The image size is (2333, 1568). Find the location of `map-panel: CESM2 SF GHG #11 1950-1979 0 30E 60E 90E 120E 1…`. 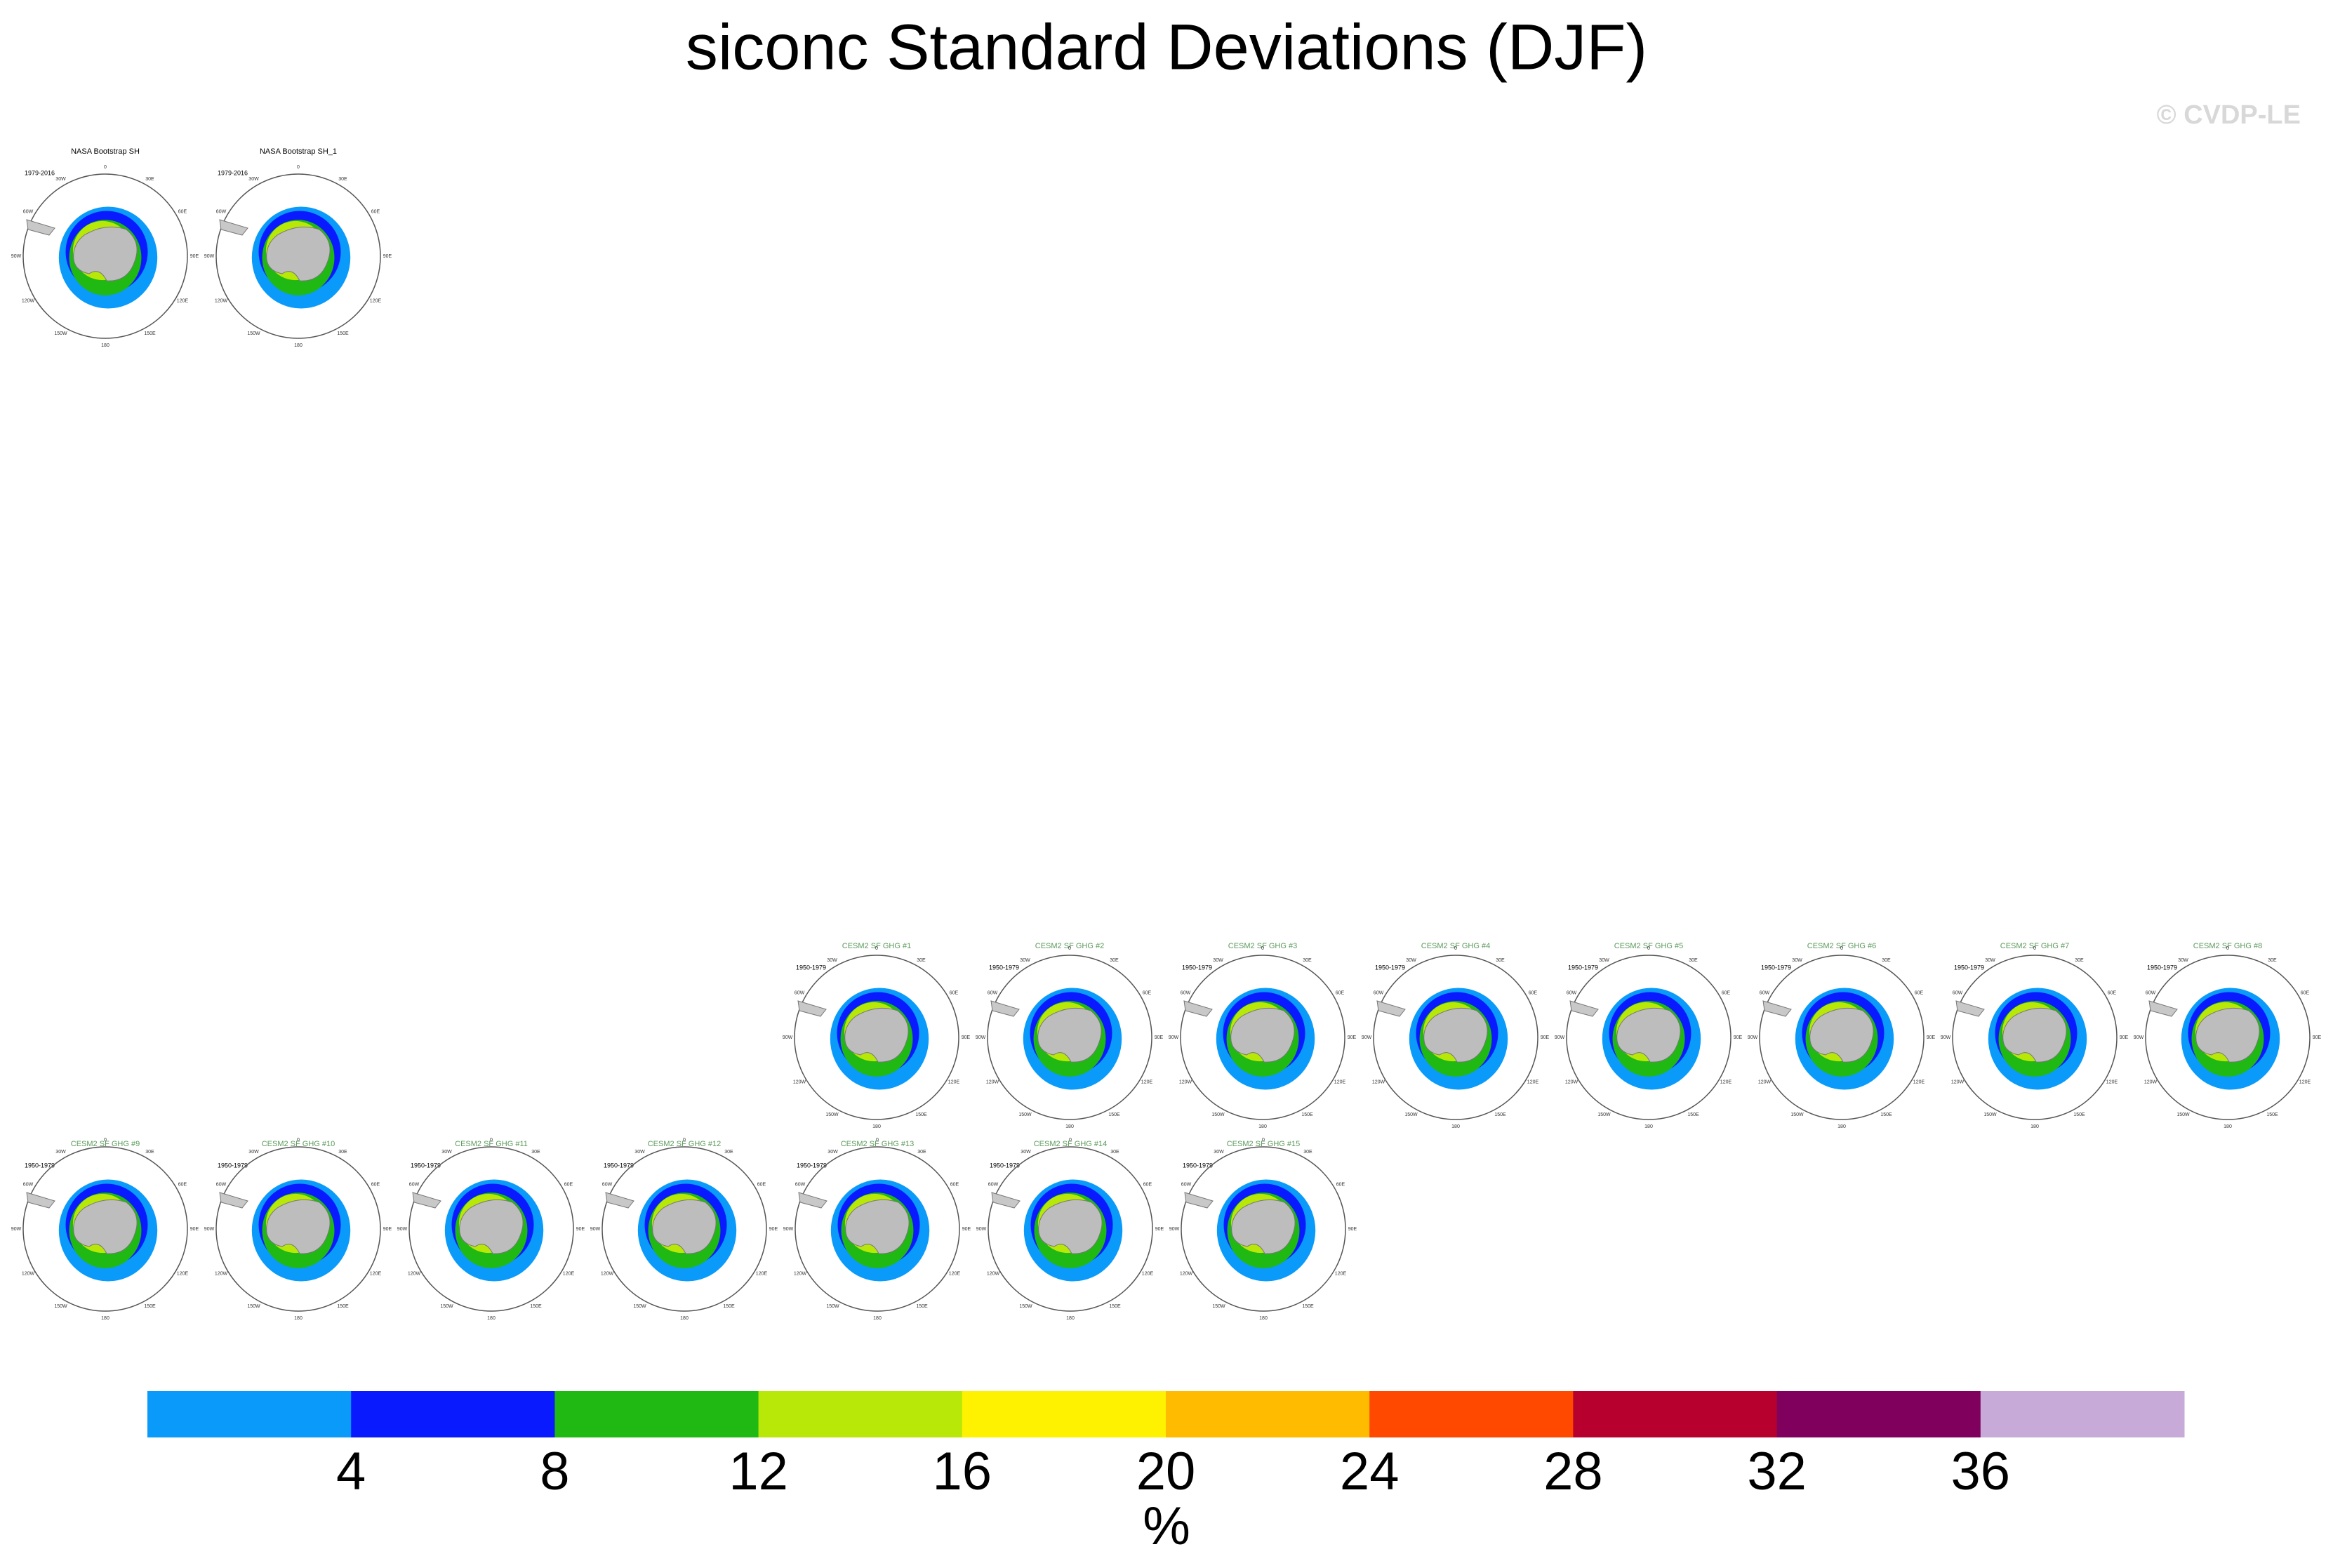

map-panel: CESM2 SF GHG #11 1950-1979 0 30E 60E 90E 120E 1… is located at coordinates (491, 1229).